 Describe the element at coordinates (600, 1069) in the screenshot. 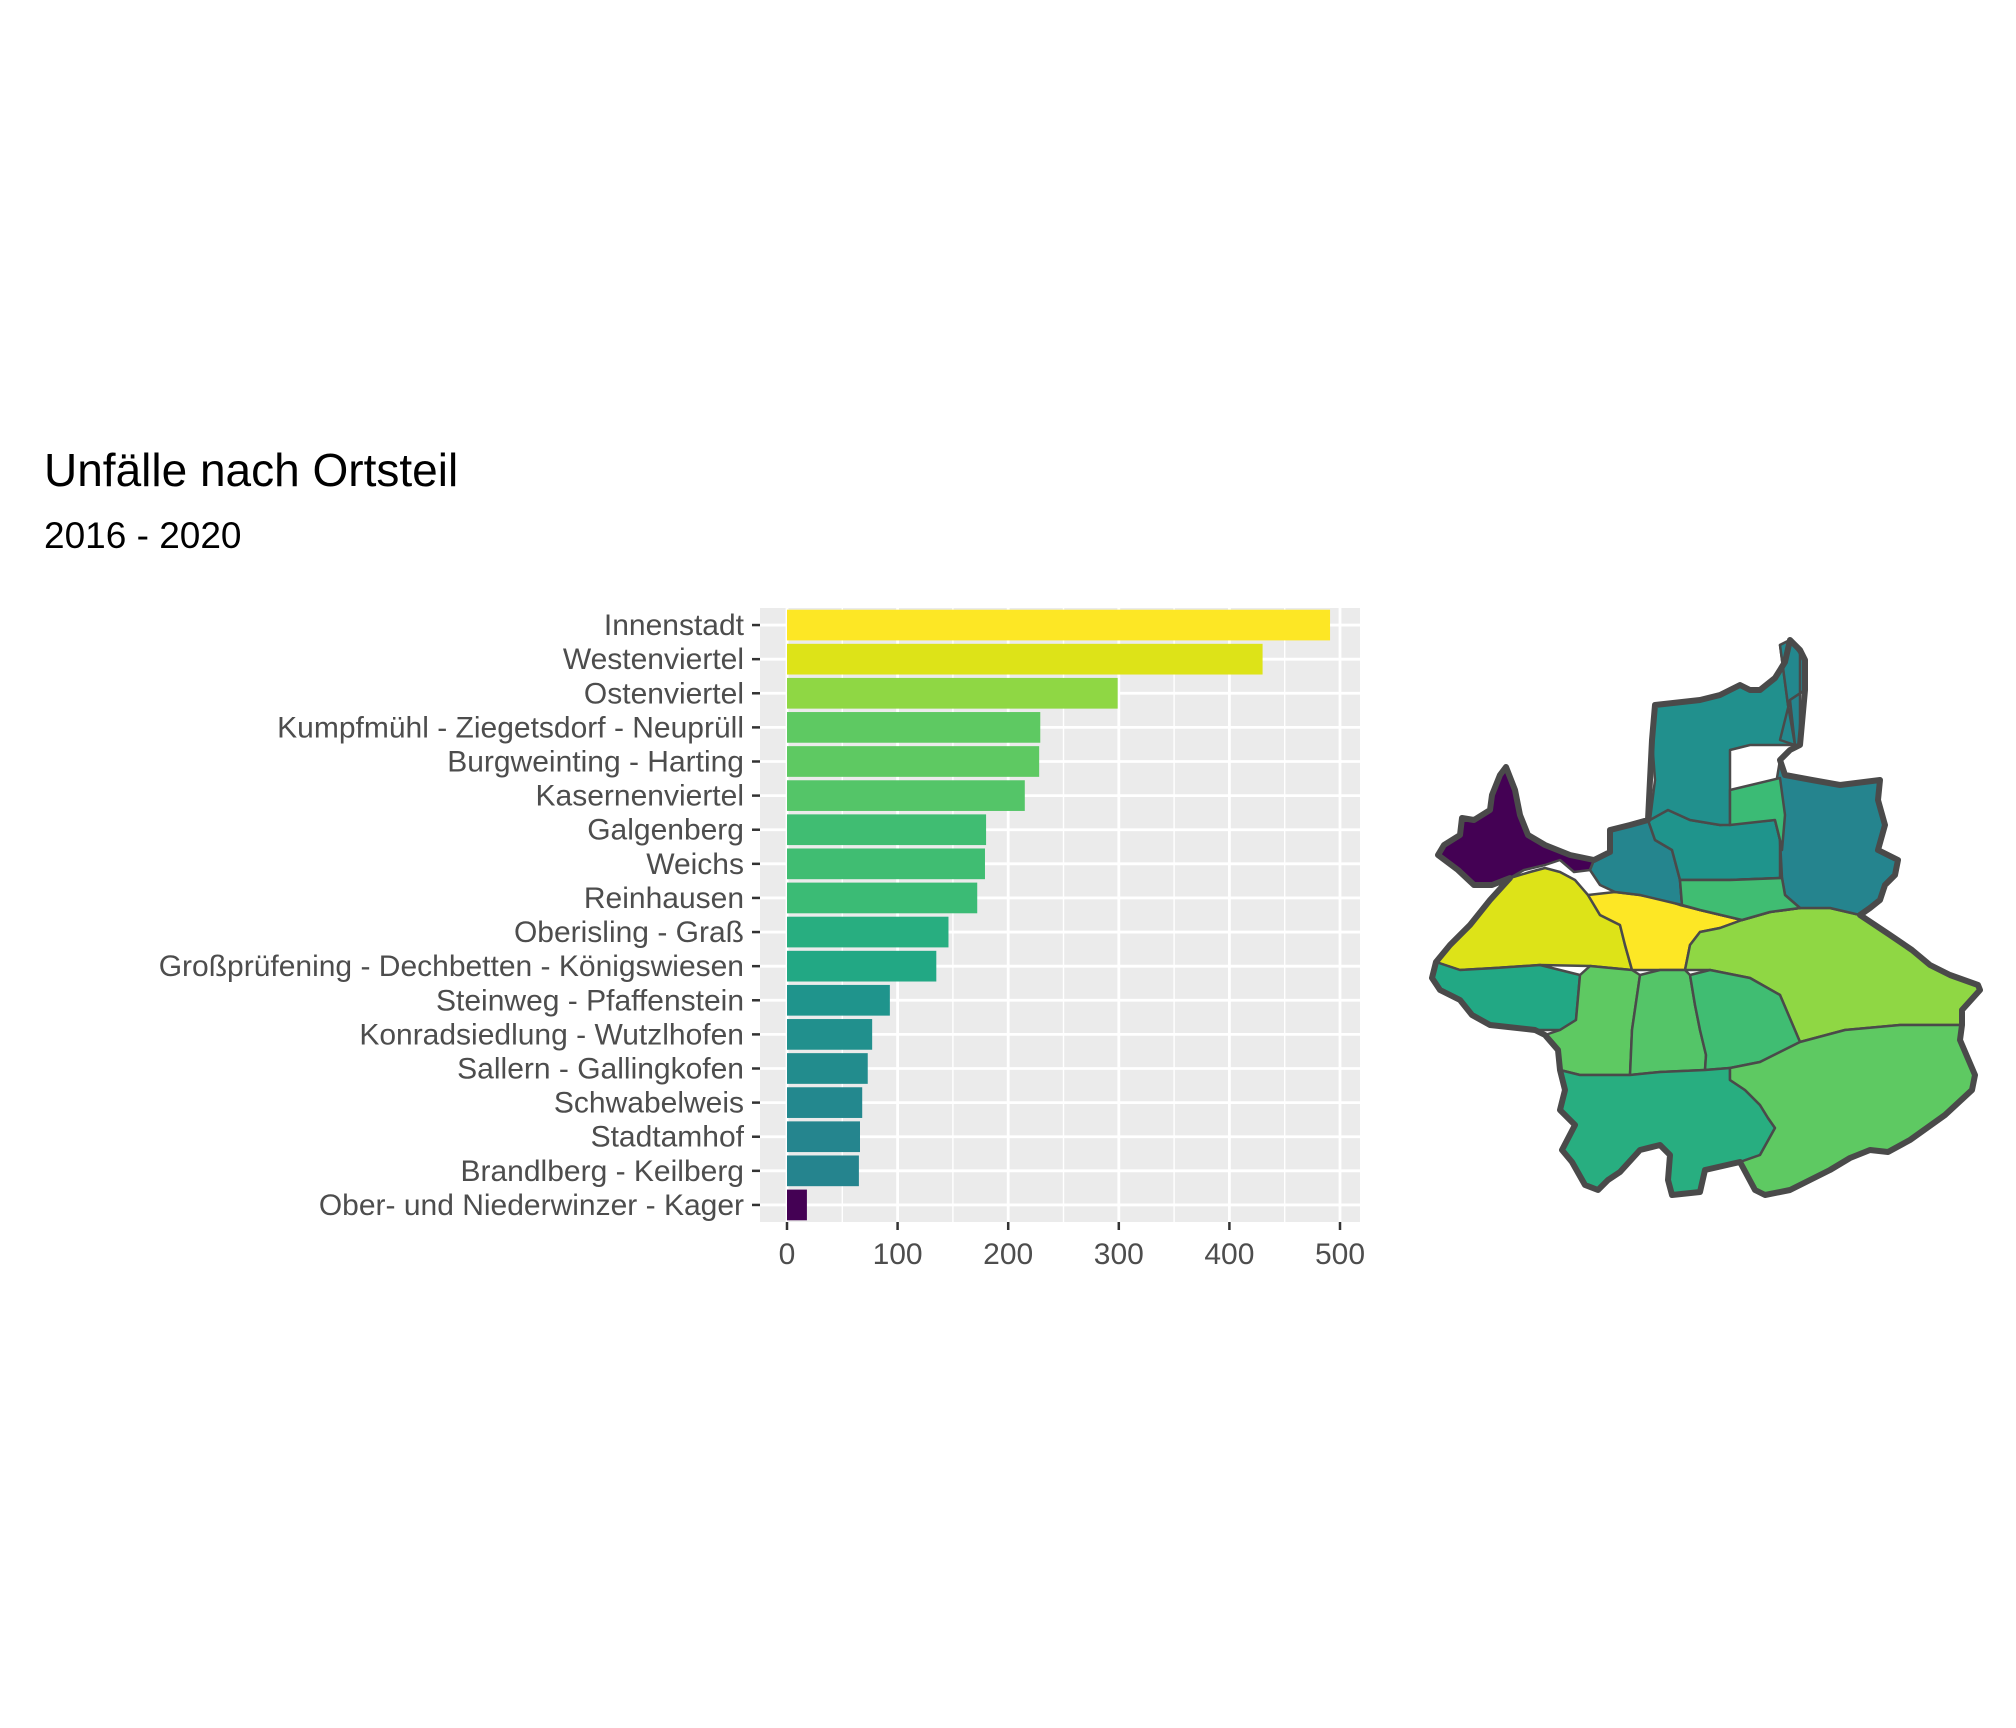

I see `category-label: Sallern - Gallingkofen` at that location.